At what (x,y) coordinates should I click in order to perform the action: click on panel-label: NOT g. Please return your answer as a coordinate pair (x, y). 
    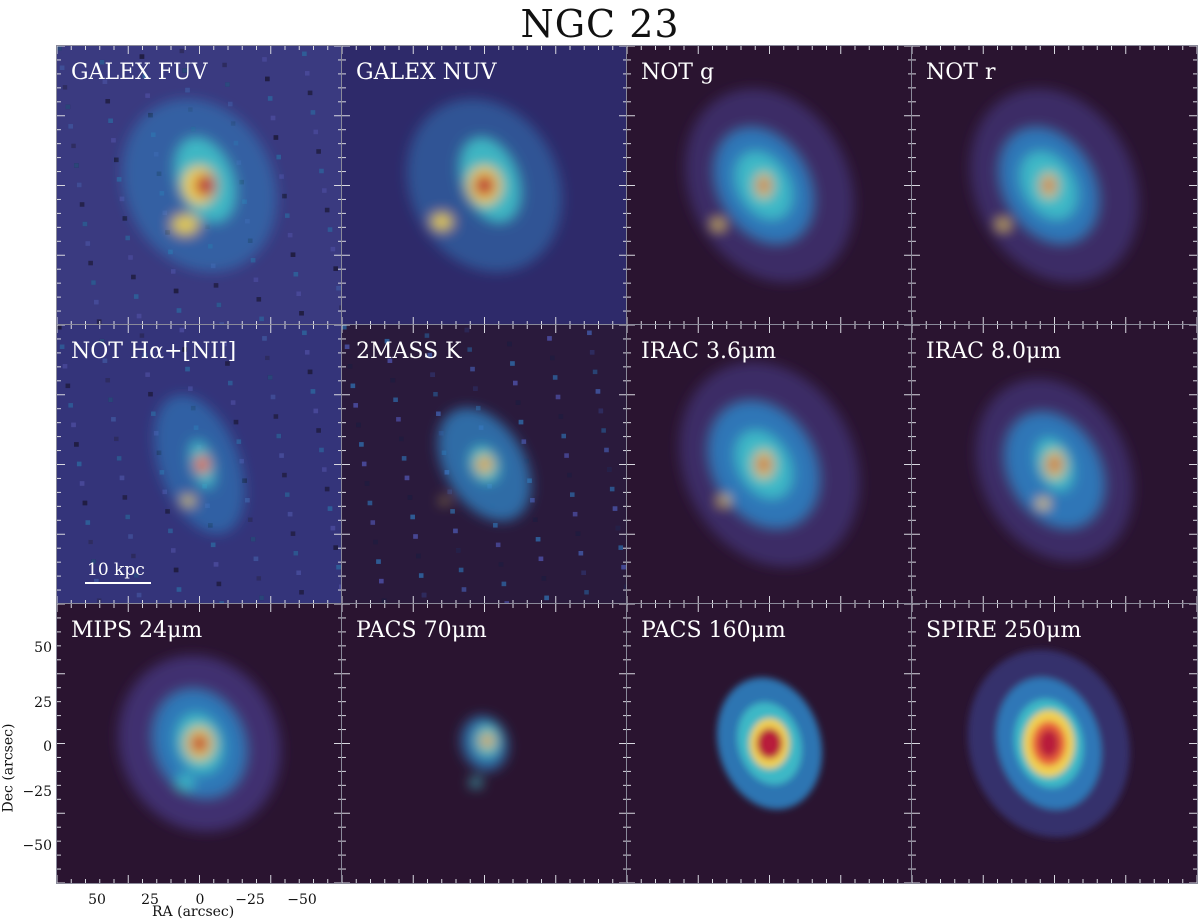
    Looking at the image, I should click on (678, 72).